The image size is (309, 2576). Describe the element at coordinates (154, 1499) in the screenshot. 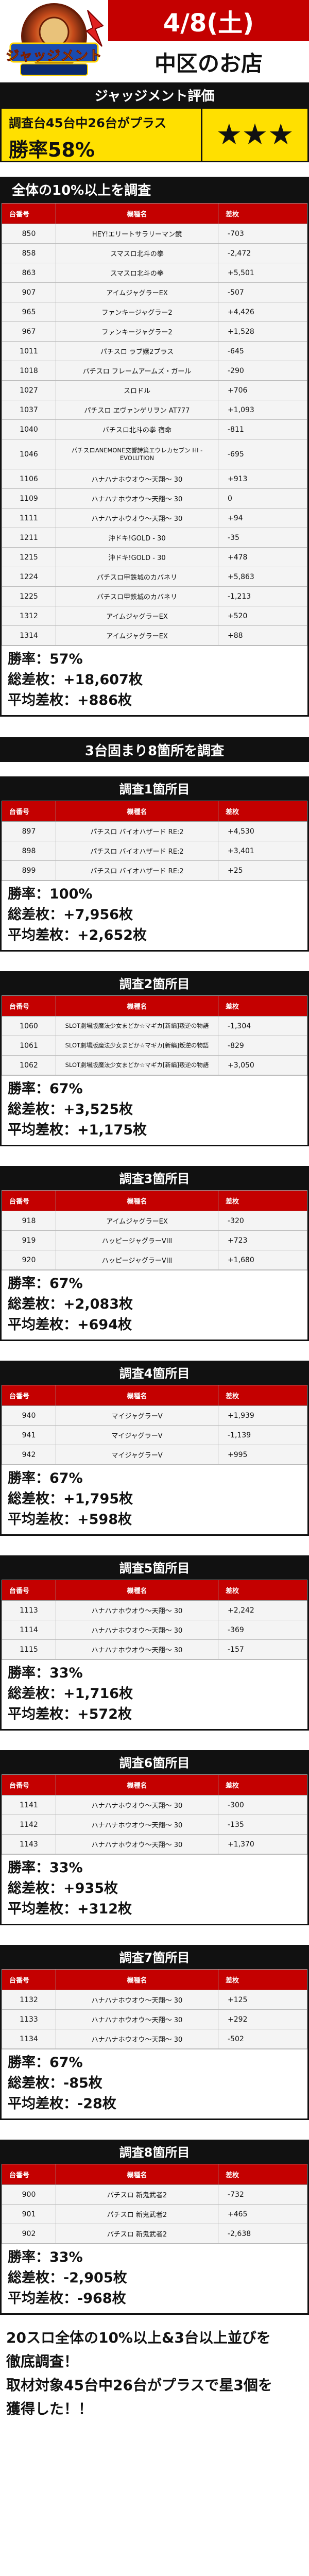

I see `group-stats: 勝率：67% 総差枚：+1,795枚 平均差枚：+598枚` at that location.